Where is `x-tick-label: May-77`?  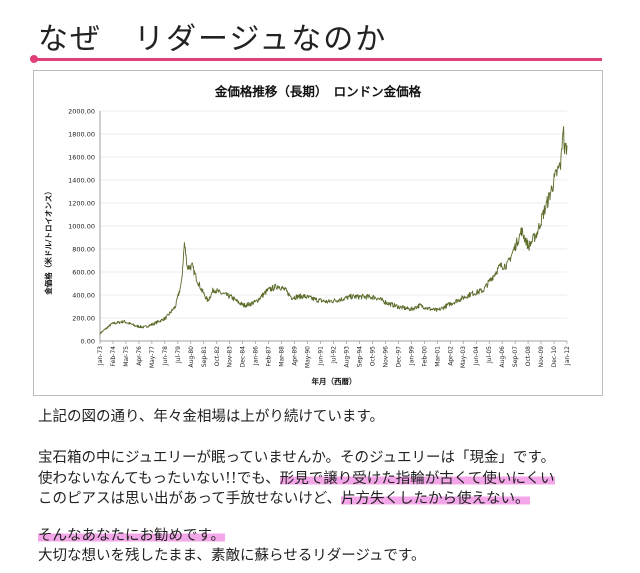 x-tick-label: May-77 is located at coordinates (152, 357).